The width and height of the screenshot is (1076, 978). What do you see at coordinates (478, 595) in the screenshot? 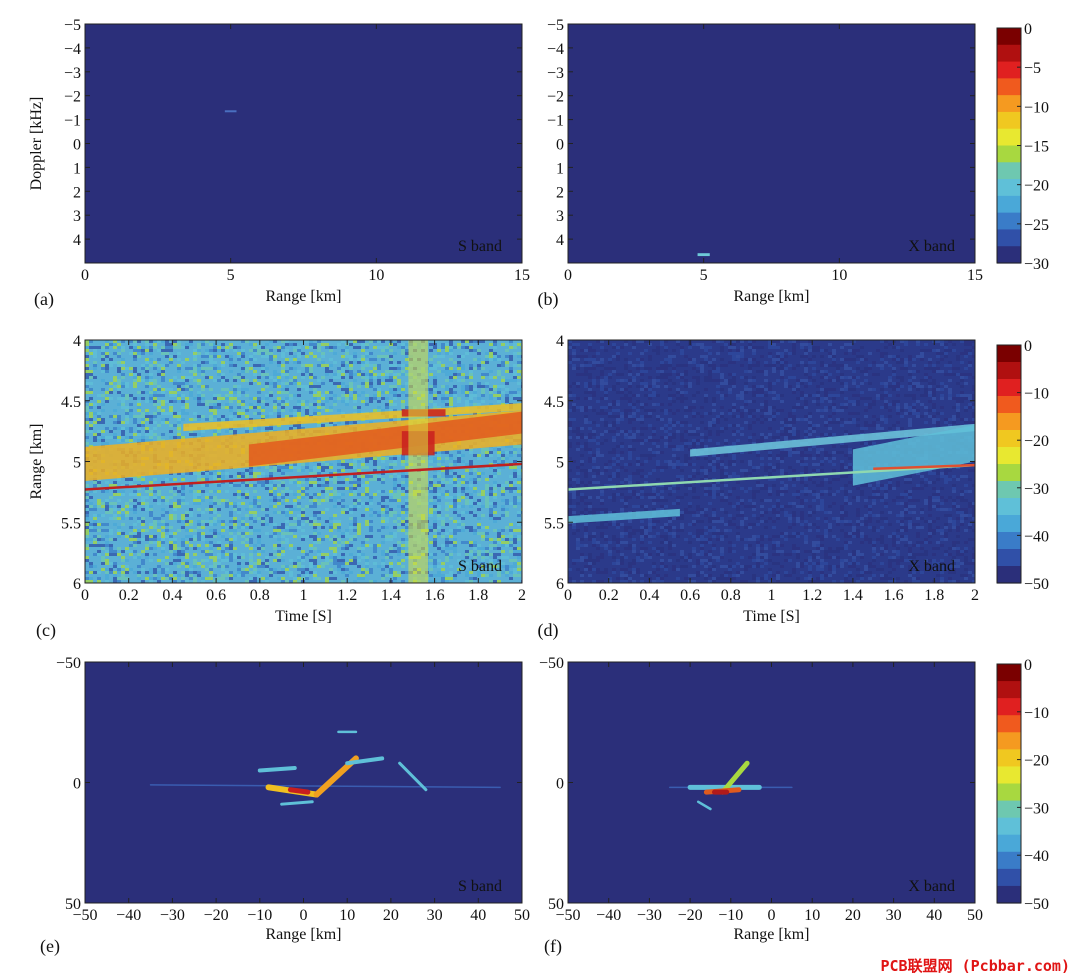
I see `x-tick-label: 1.8` at bounding box center [478, 595].